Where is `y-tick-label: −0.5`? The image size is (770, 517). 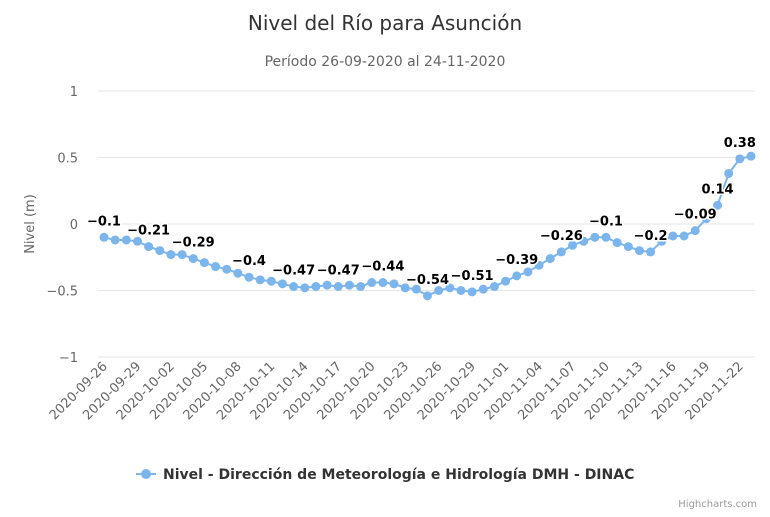 y-tick-label: −0.5 is located at coordinates (62, 292).